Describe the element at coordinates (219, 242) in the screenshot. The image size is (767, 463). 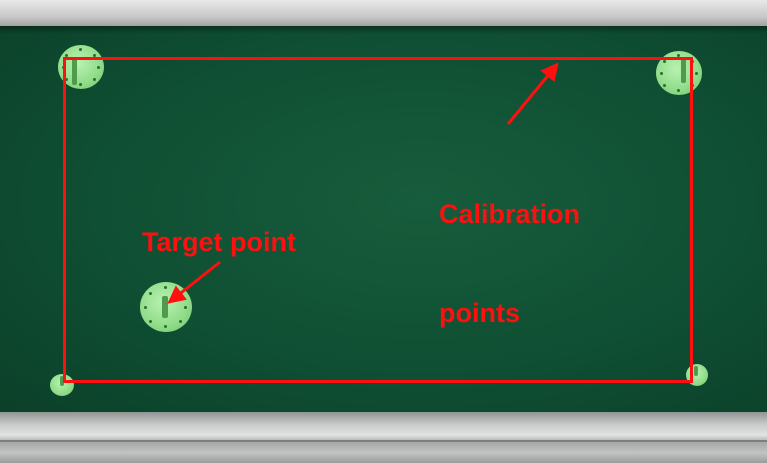
I see `target-label: Target point` at that location.